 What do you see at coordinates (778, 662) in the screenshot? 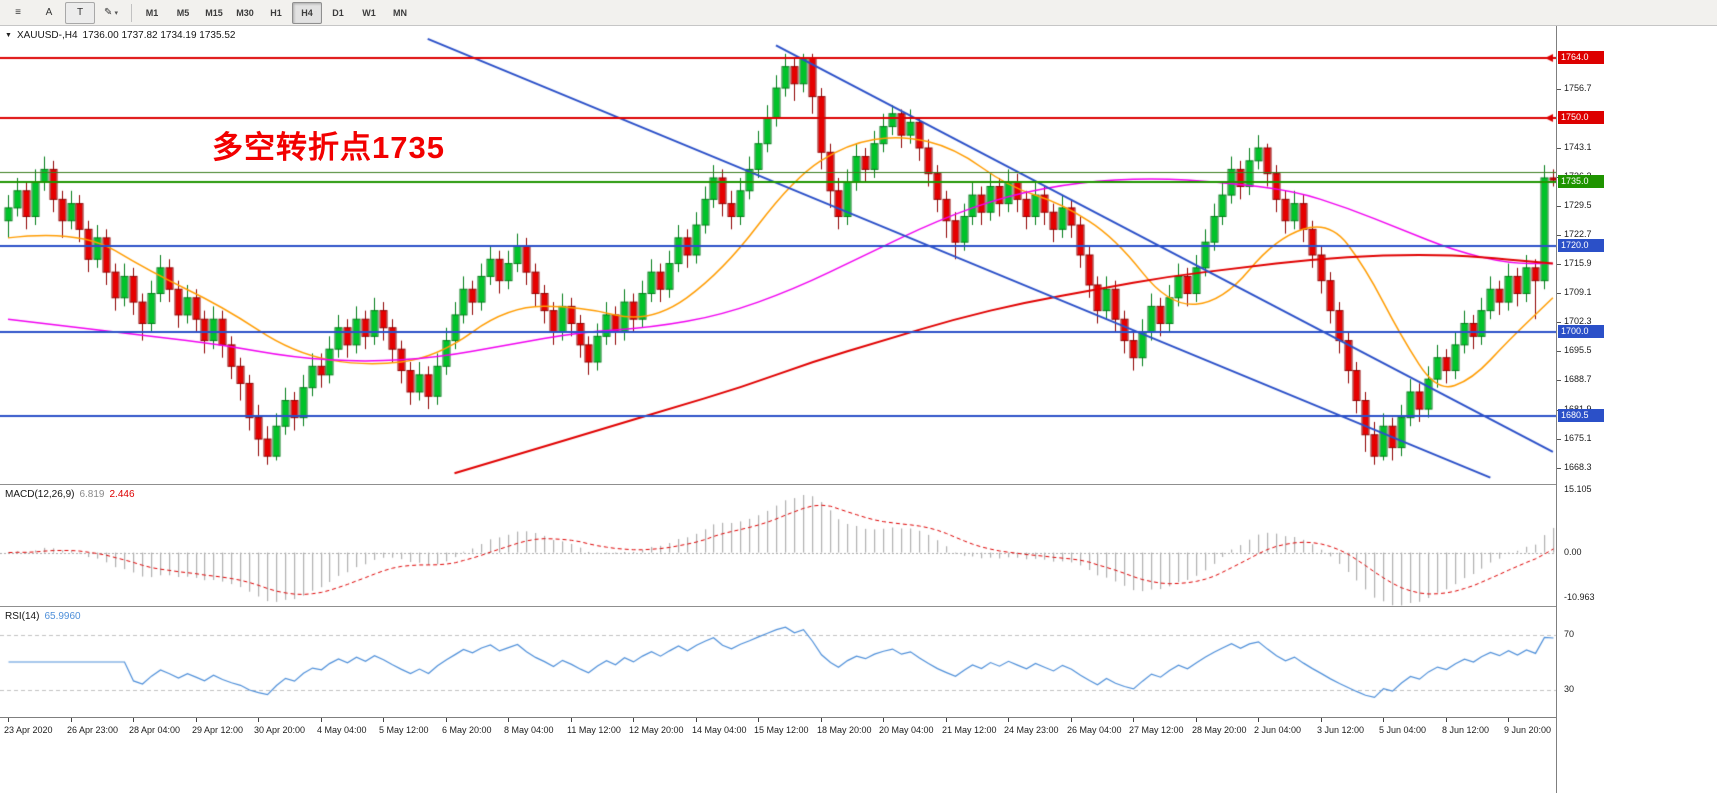
I see `rsi-indicator-canvas` at bounding box center [778, 662].